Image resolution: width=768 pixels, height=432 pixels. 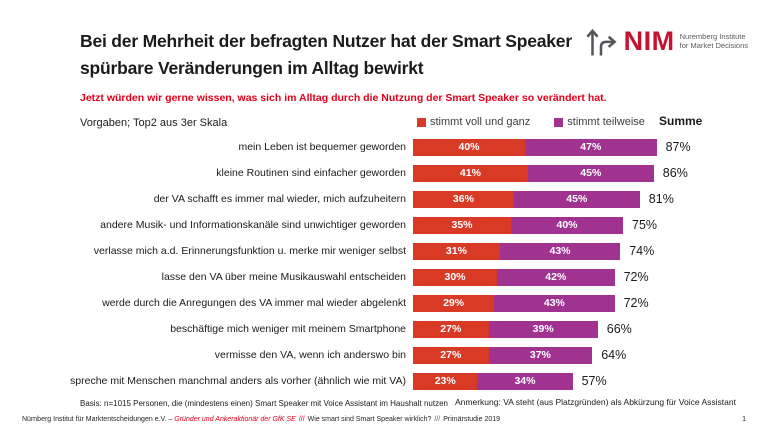 What do you see at coordinates (601, 42) in the screenshot?
I see `branching-arrows-icon` at bounding box center [601, 42].